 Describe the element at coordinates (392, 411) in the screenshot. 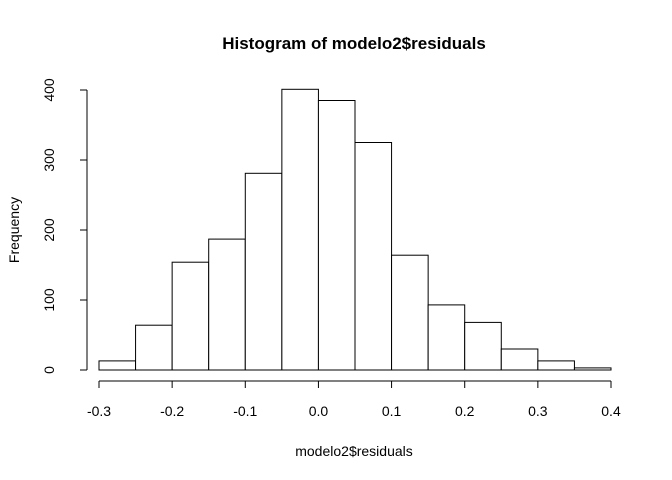

I see `x-tick-label: 0.1` at that location.